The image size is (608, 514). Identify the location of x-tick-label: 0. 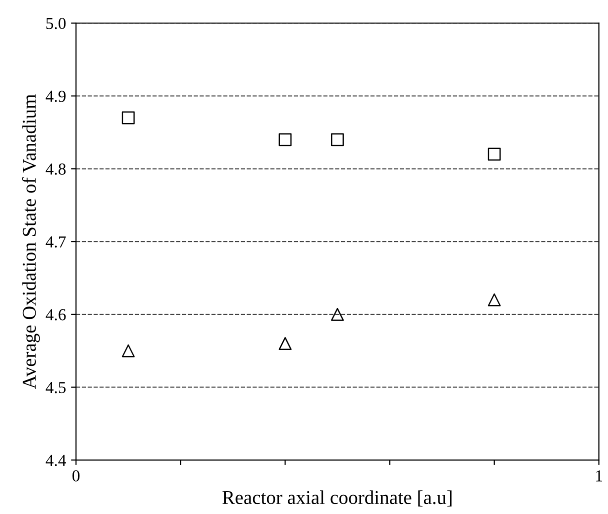
(76, 476).